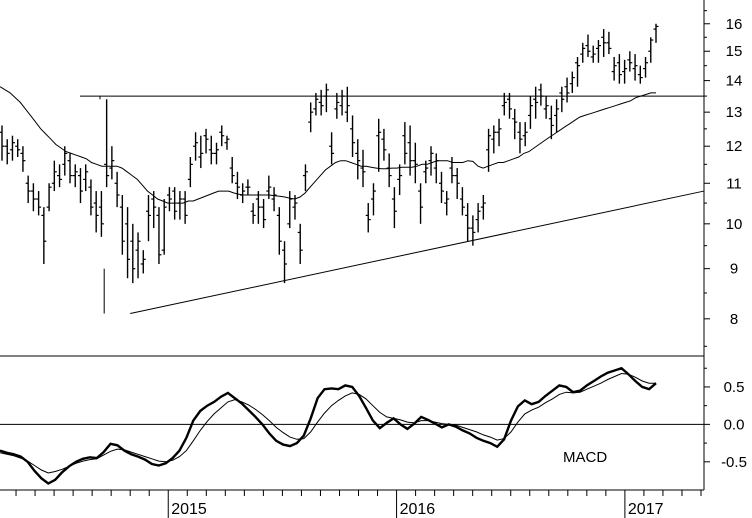  What do you see at coordinates (734, 462) in the screenshot?
I see `macd-tick-label: -0.5` at bounding box center [734, 462].